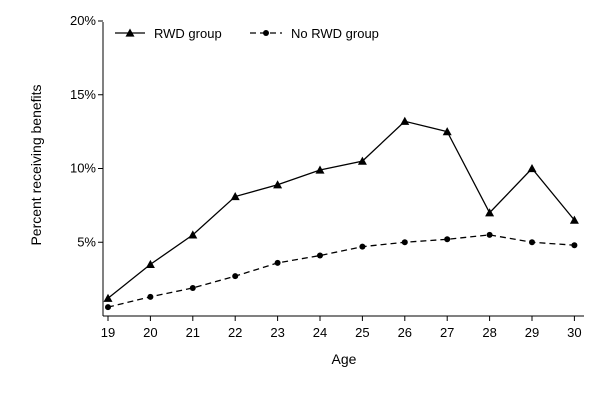 Image resolution: width=600 pixels, height=400 pixels. Describe the element at coordinates (193, 332) in the screenshot. I see `x-tick-label: 21` at that location.